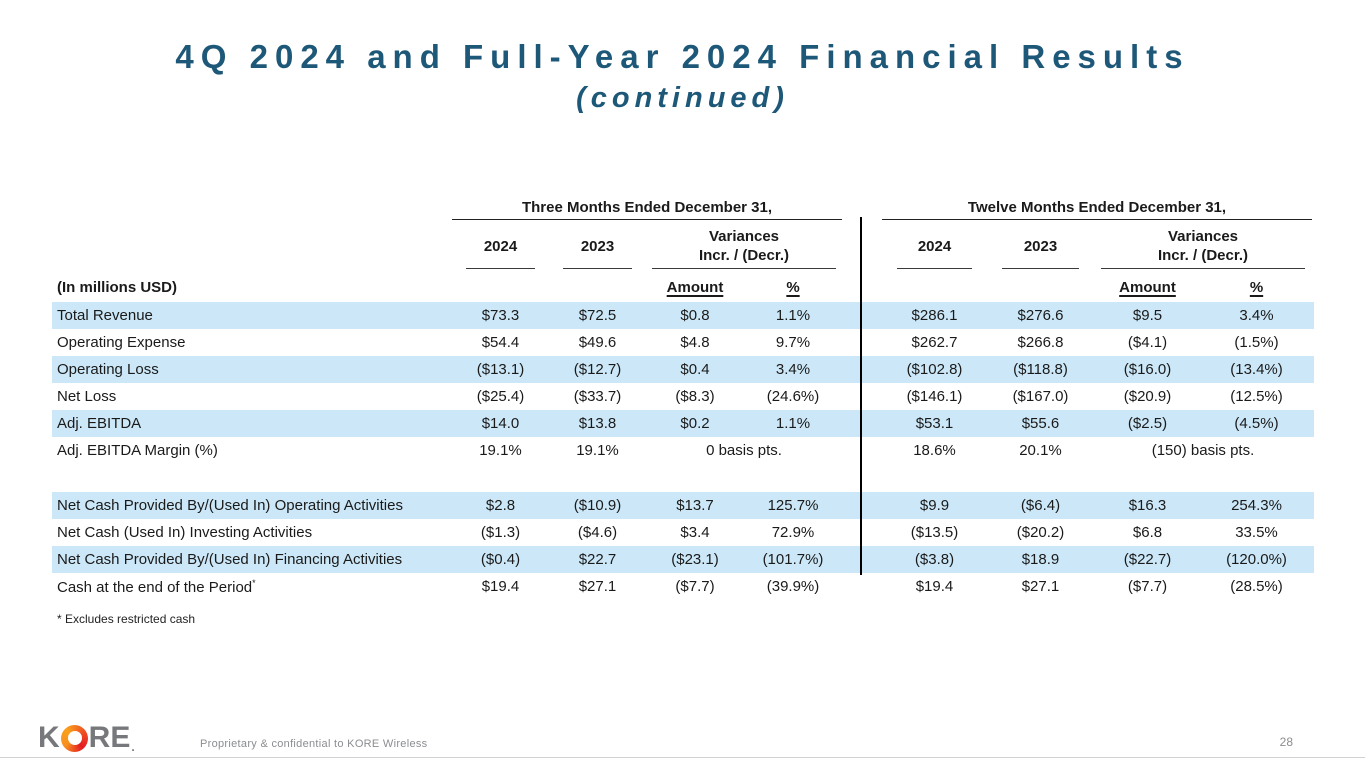 This screenshot has height=768, width=1365. What do you see at coordinates (934, 423) in the screenshot?
I see `value-cell: $53.1` at bounding box center [934, 423].